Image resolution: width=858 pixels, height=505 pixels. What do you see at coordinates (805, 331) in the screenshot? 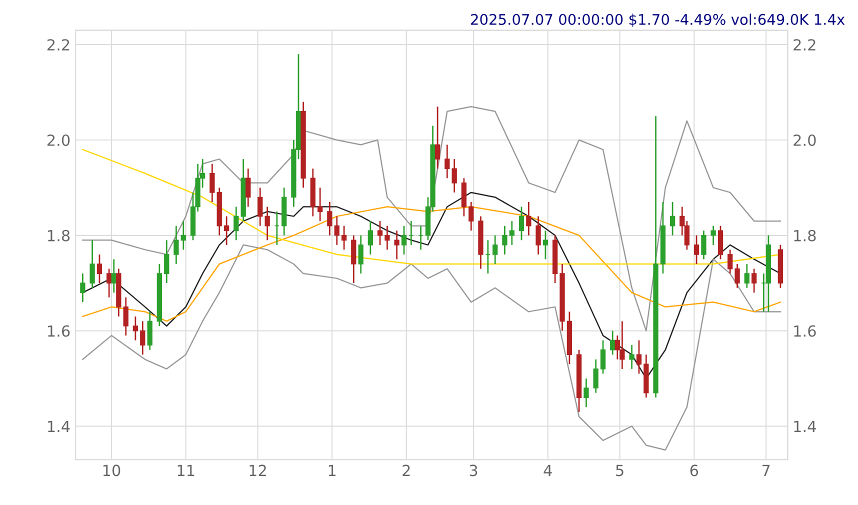
I see `y2-tick-label: 1.6` at bounding box center [805, 331].